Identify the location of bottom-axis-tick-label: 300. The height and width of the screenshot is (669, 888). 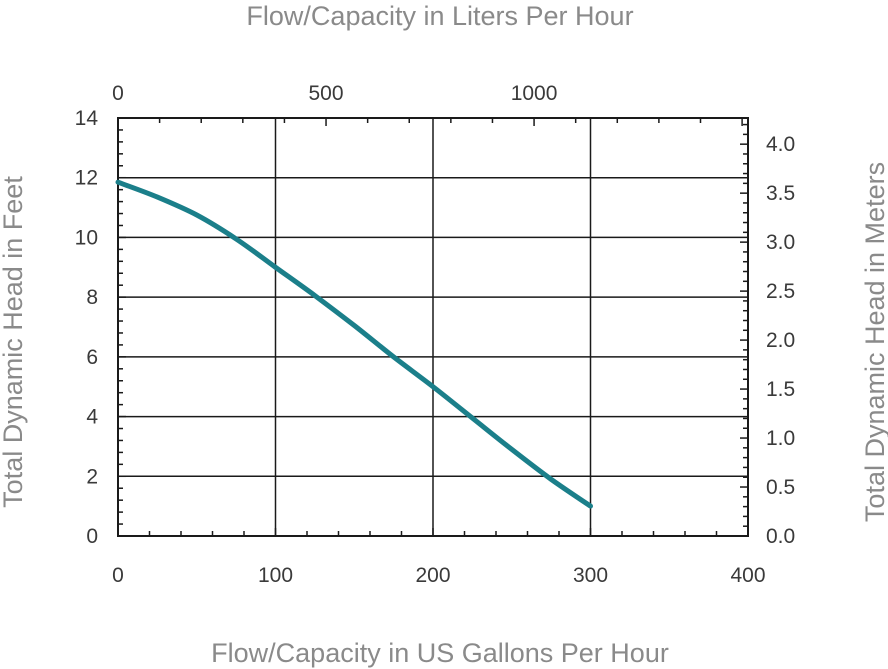
(590, 575).